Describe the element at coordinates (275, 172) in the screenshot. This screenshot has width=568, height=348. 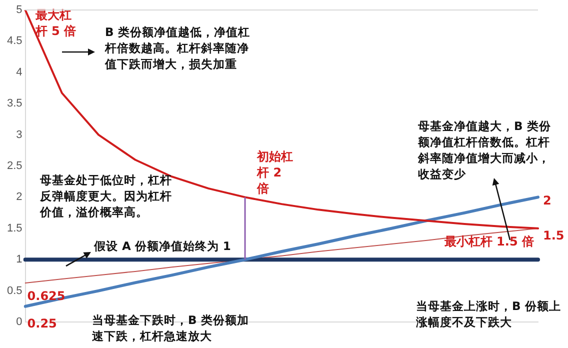
I see `data-label: 初始杠杆 2 倍` at that location.